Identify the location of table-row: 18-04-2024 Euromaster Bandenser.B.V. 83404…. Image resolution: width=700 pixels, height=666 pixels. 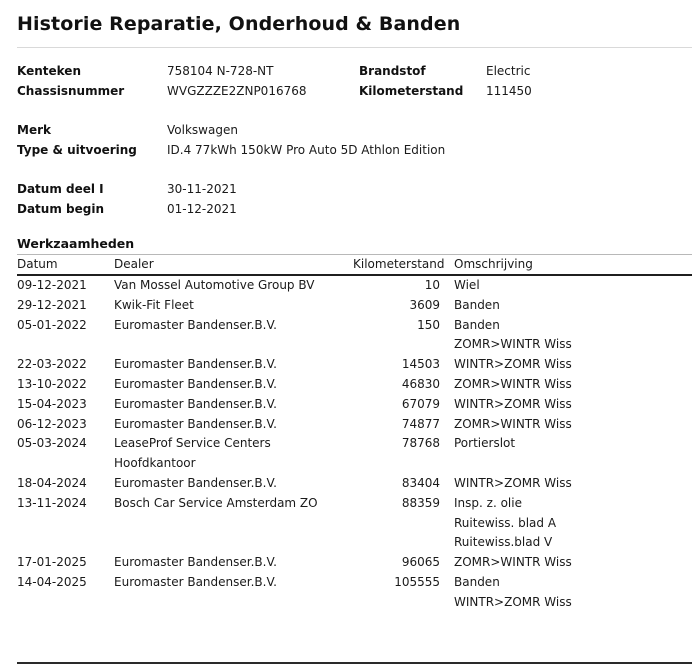
(354, 484).